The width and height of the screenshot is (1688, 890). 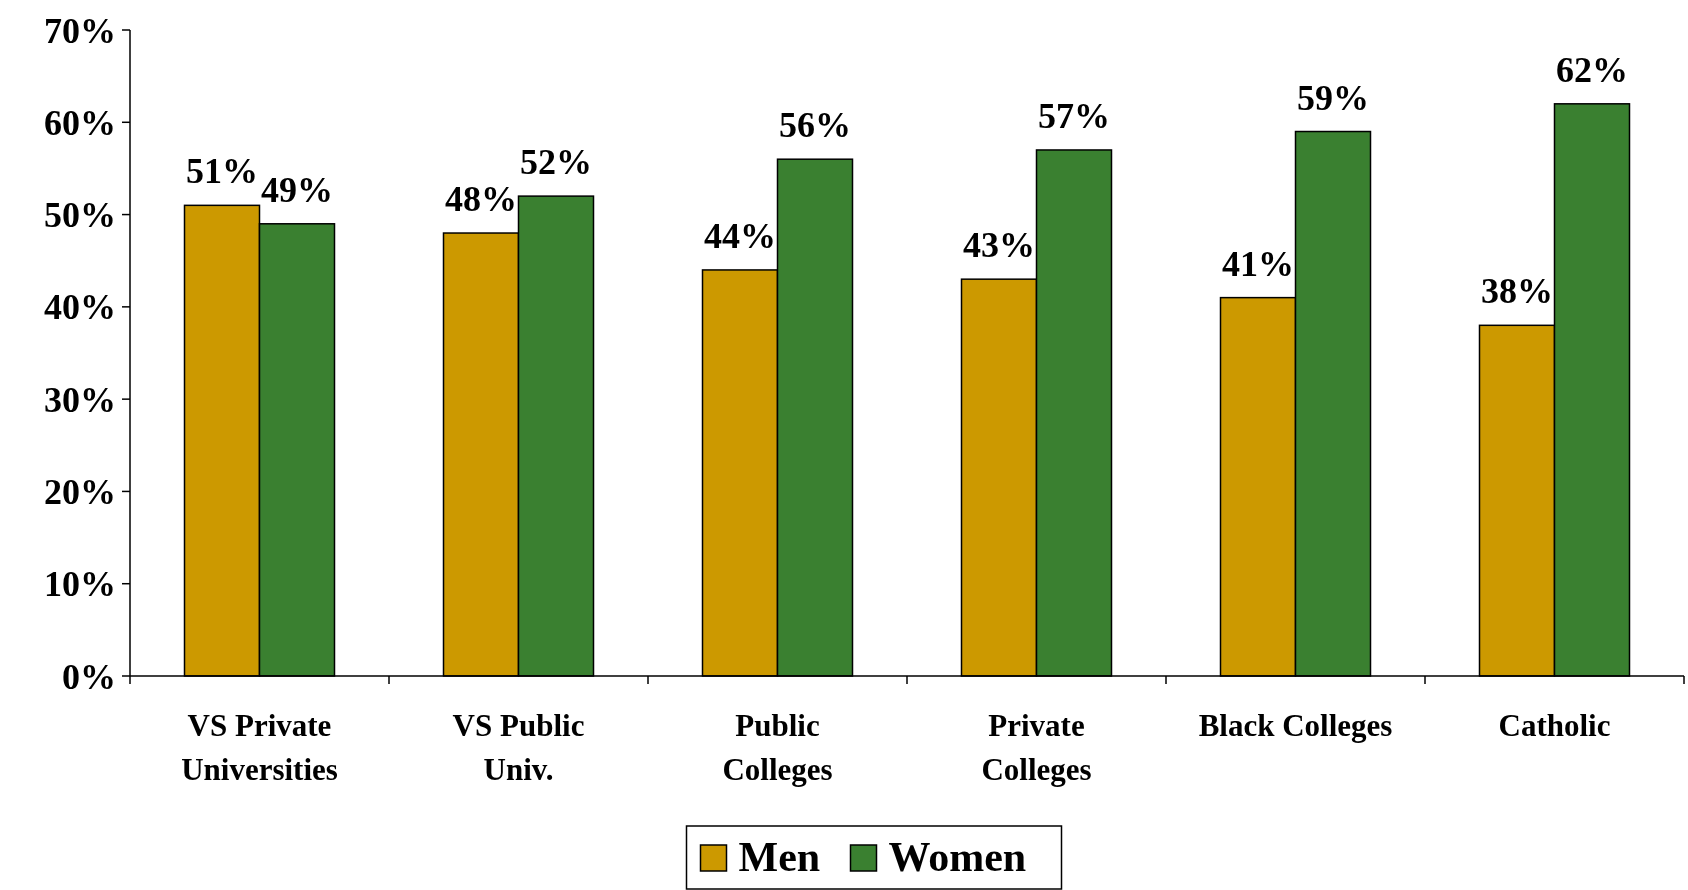 What do you see at coordinates (80, 492) in the screenshot?
I see `y-tick-label: 20%` at bounding box center [80, 492].